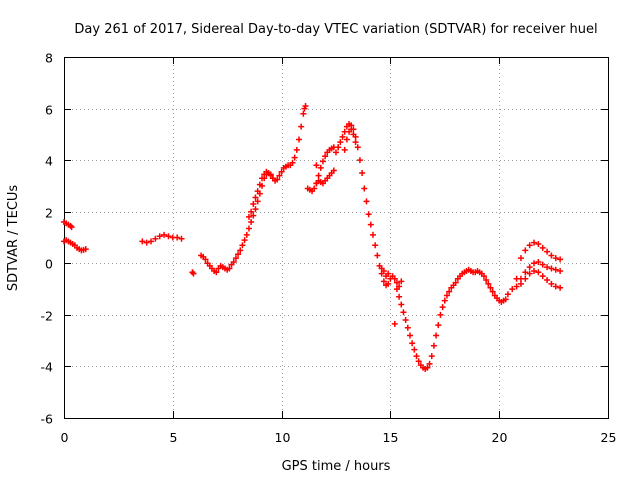 Image resolution: width=640 pixels, height=480 pixels. What do you see at coordinates (283, 437) in the screenshot?
I see `x-tick-label: 10` at bounding box center [283, 437].